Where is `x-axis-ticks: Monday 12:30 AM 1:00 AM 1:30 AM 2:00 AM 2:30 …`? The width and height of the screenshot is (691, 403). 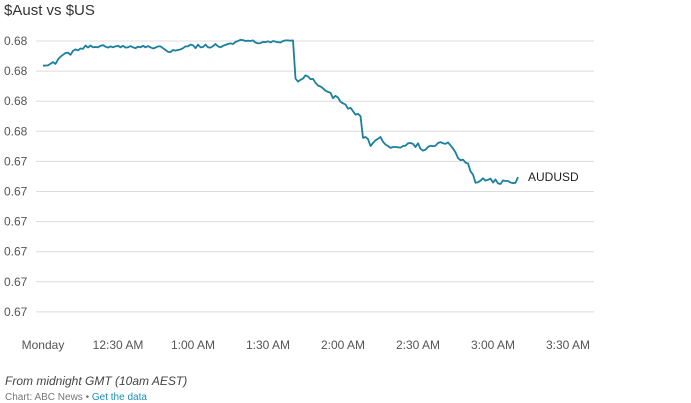
x-axis-ticks: Monday 12:30 AM 1:00 AM 1:30 AM 2:00 AM 2:30 … is located at coordinates (306, 345).